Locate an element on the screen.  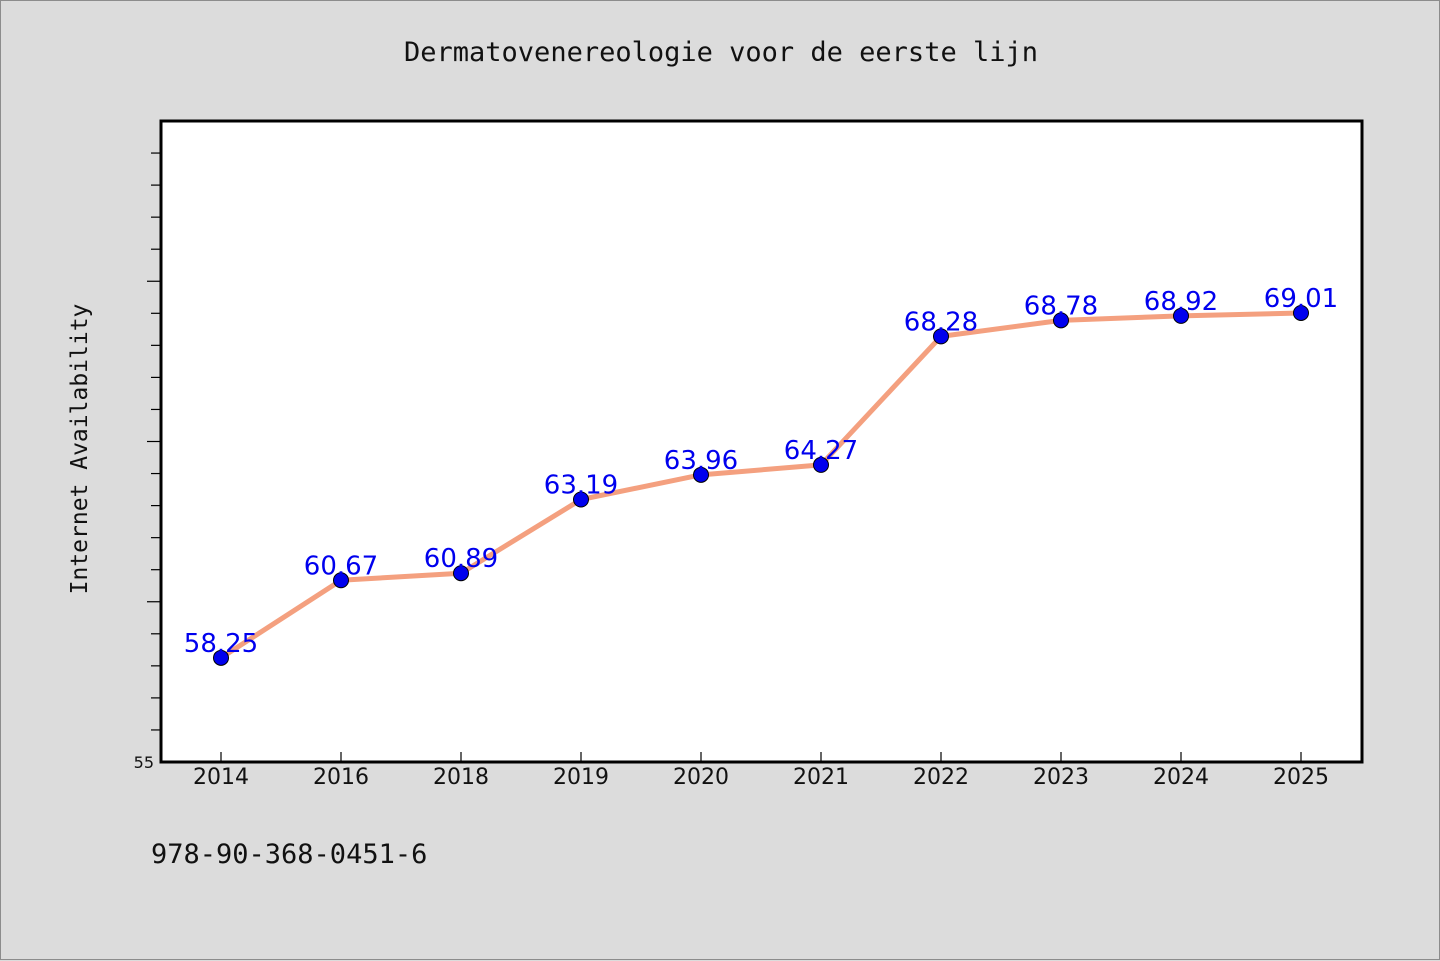
x-tick-label: 2018 is located at coordinates (461, 777).